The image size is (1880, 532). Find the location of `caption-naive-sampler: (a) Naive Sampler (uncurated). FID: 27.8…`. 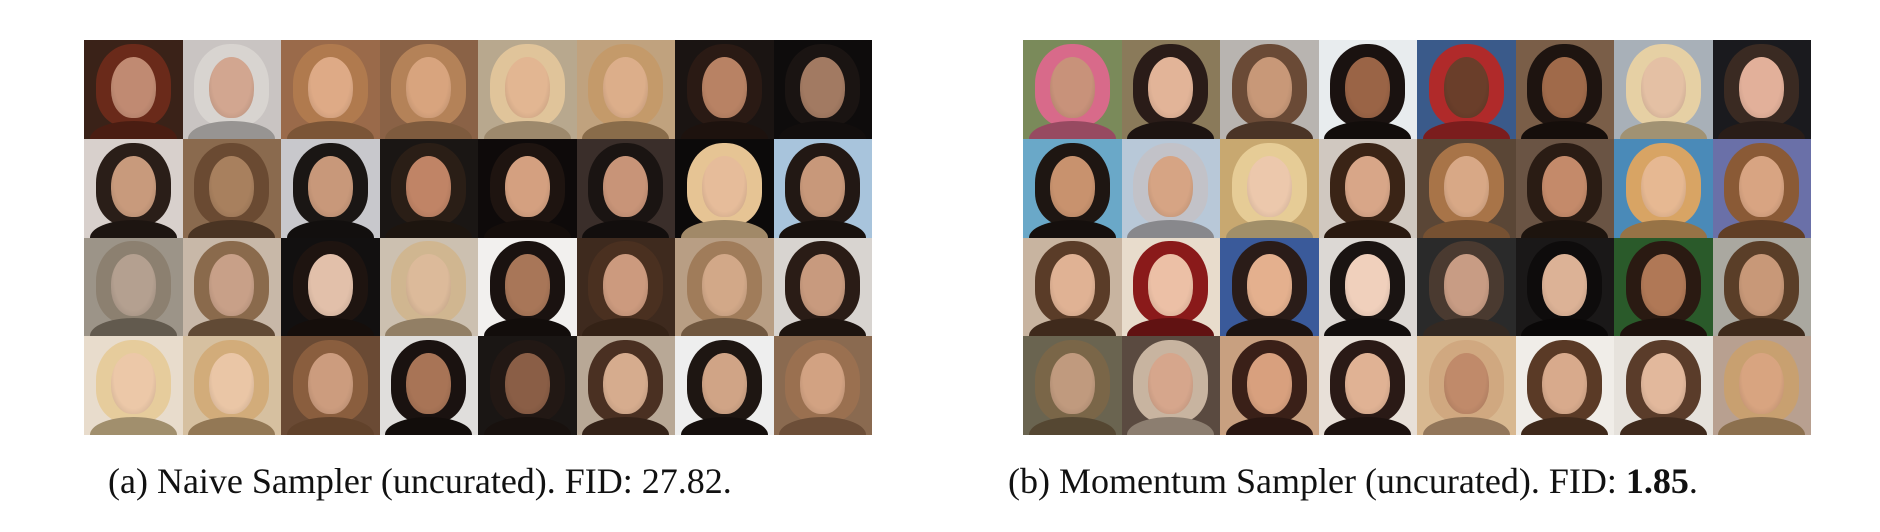

caption-naive-sampler: (a) Naive Sampler (uncurated). FID: 27.8… is located at coordinates (420, 481).